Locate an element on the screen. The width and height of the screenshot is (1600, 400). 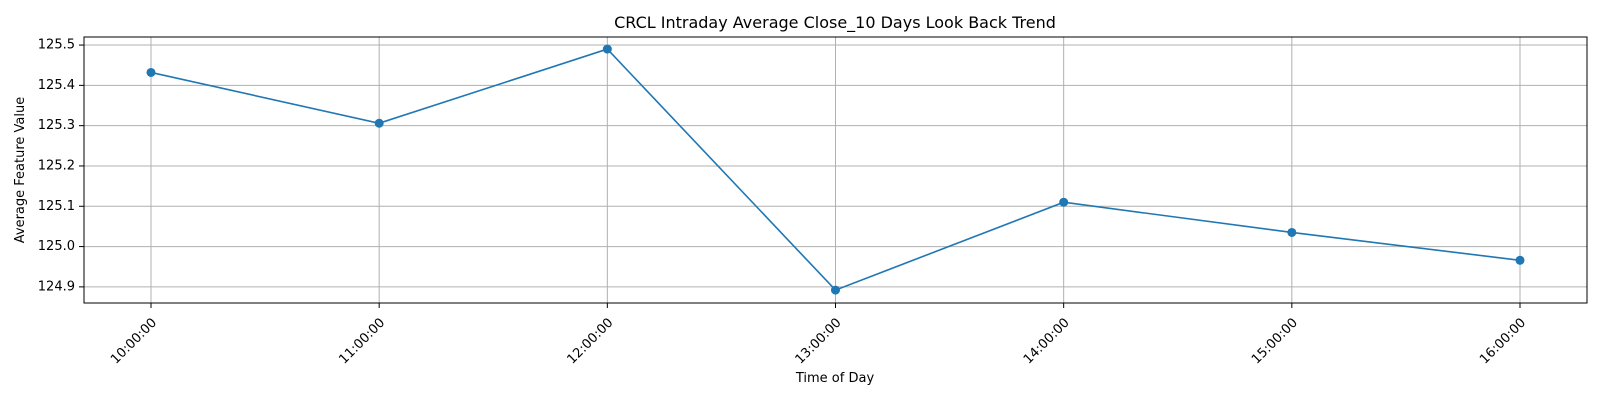
y-tick-label: 125.2 is located at coordinates (56, 165).